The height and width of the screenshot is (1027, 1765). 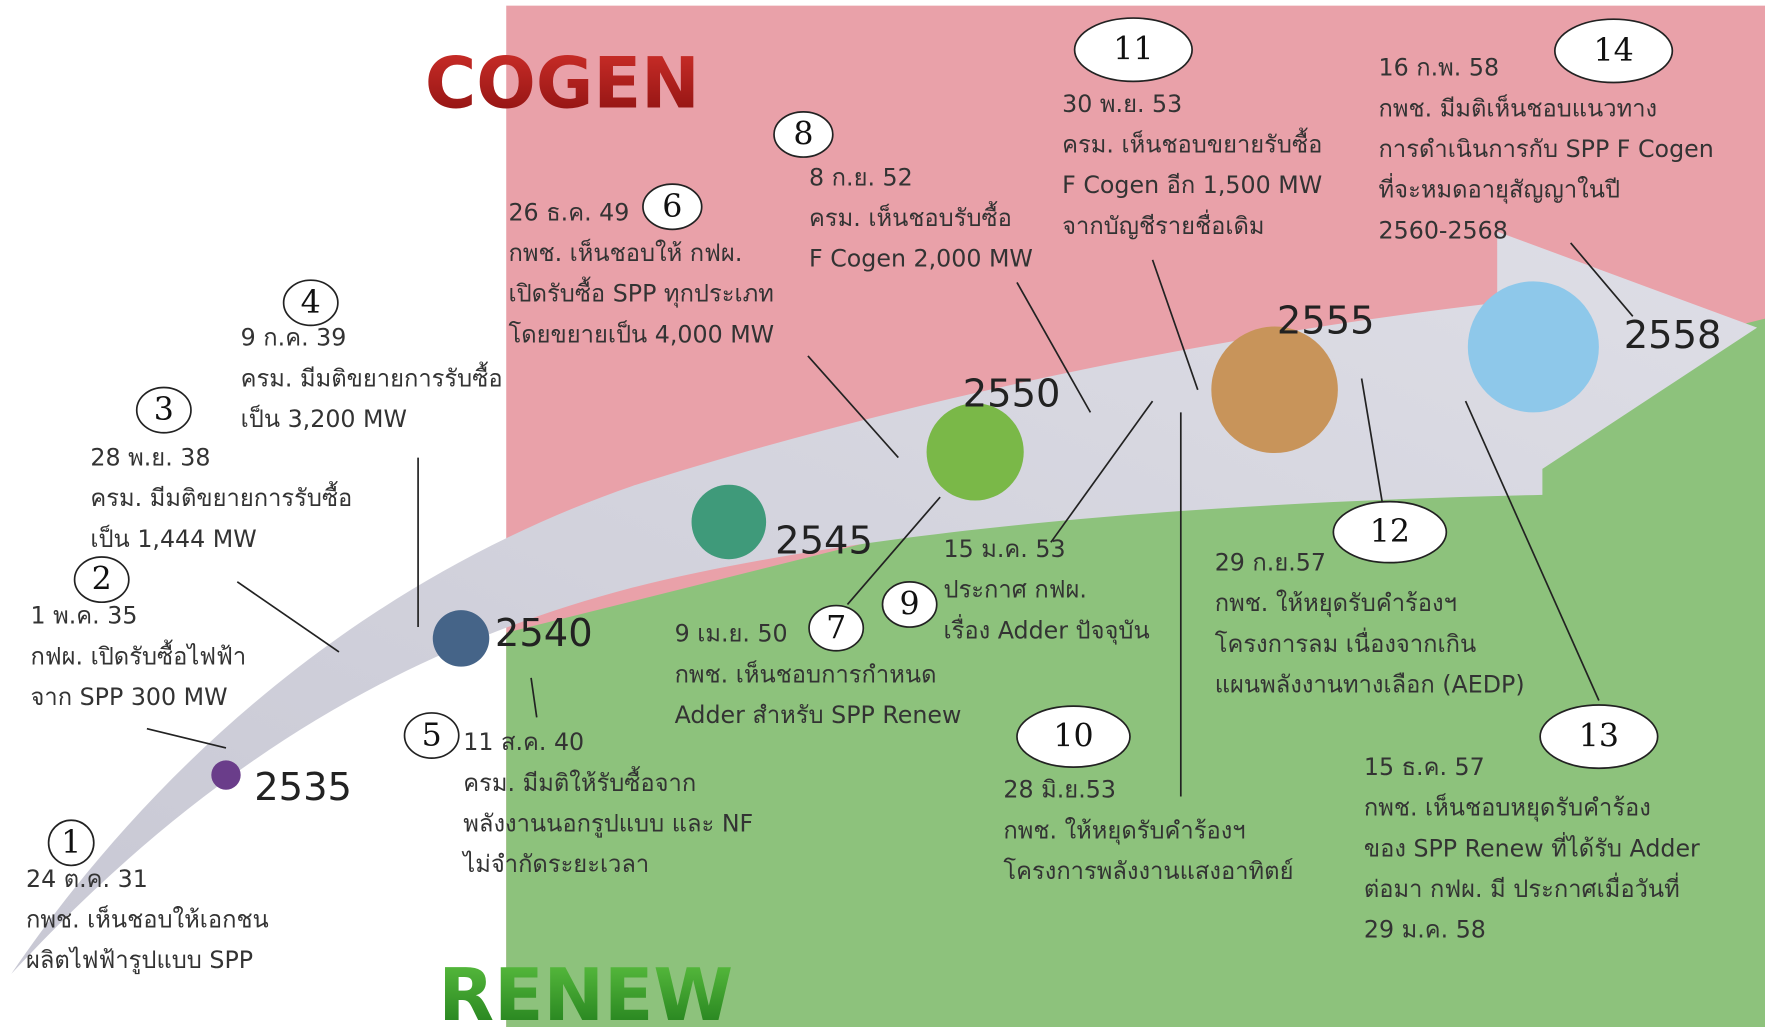 I want to click on event-text: F Cogen อีก 1,500 MW, so click(x=1192, y=185).